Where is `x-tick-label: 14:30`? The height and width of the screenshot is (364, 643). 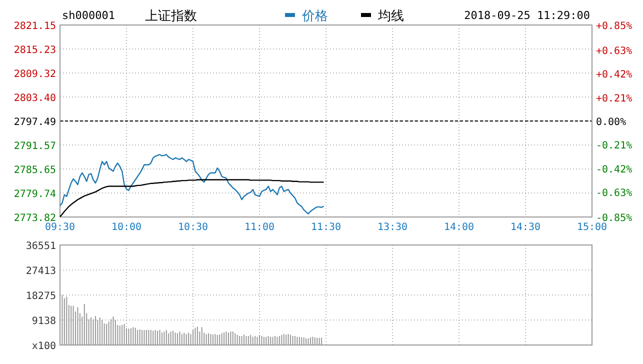 x-tick-label: 14:30 is located at coordinates (525, 227).